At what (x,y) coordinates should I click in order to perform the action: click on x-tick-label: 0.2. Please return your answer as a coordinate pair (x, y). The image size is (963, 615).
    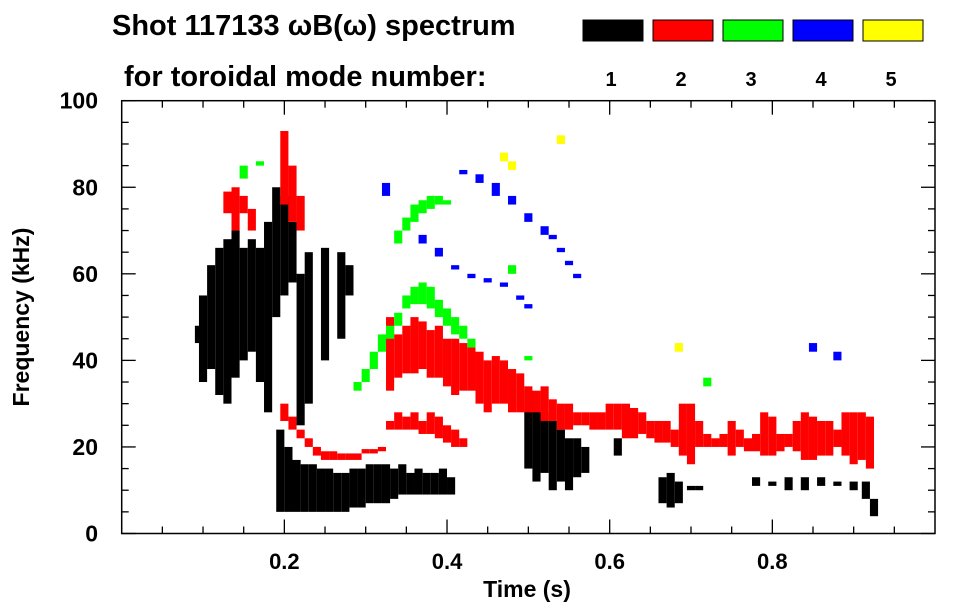
    Looking at the image, I should click on (284, 561).